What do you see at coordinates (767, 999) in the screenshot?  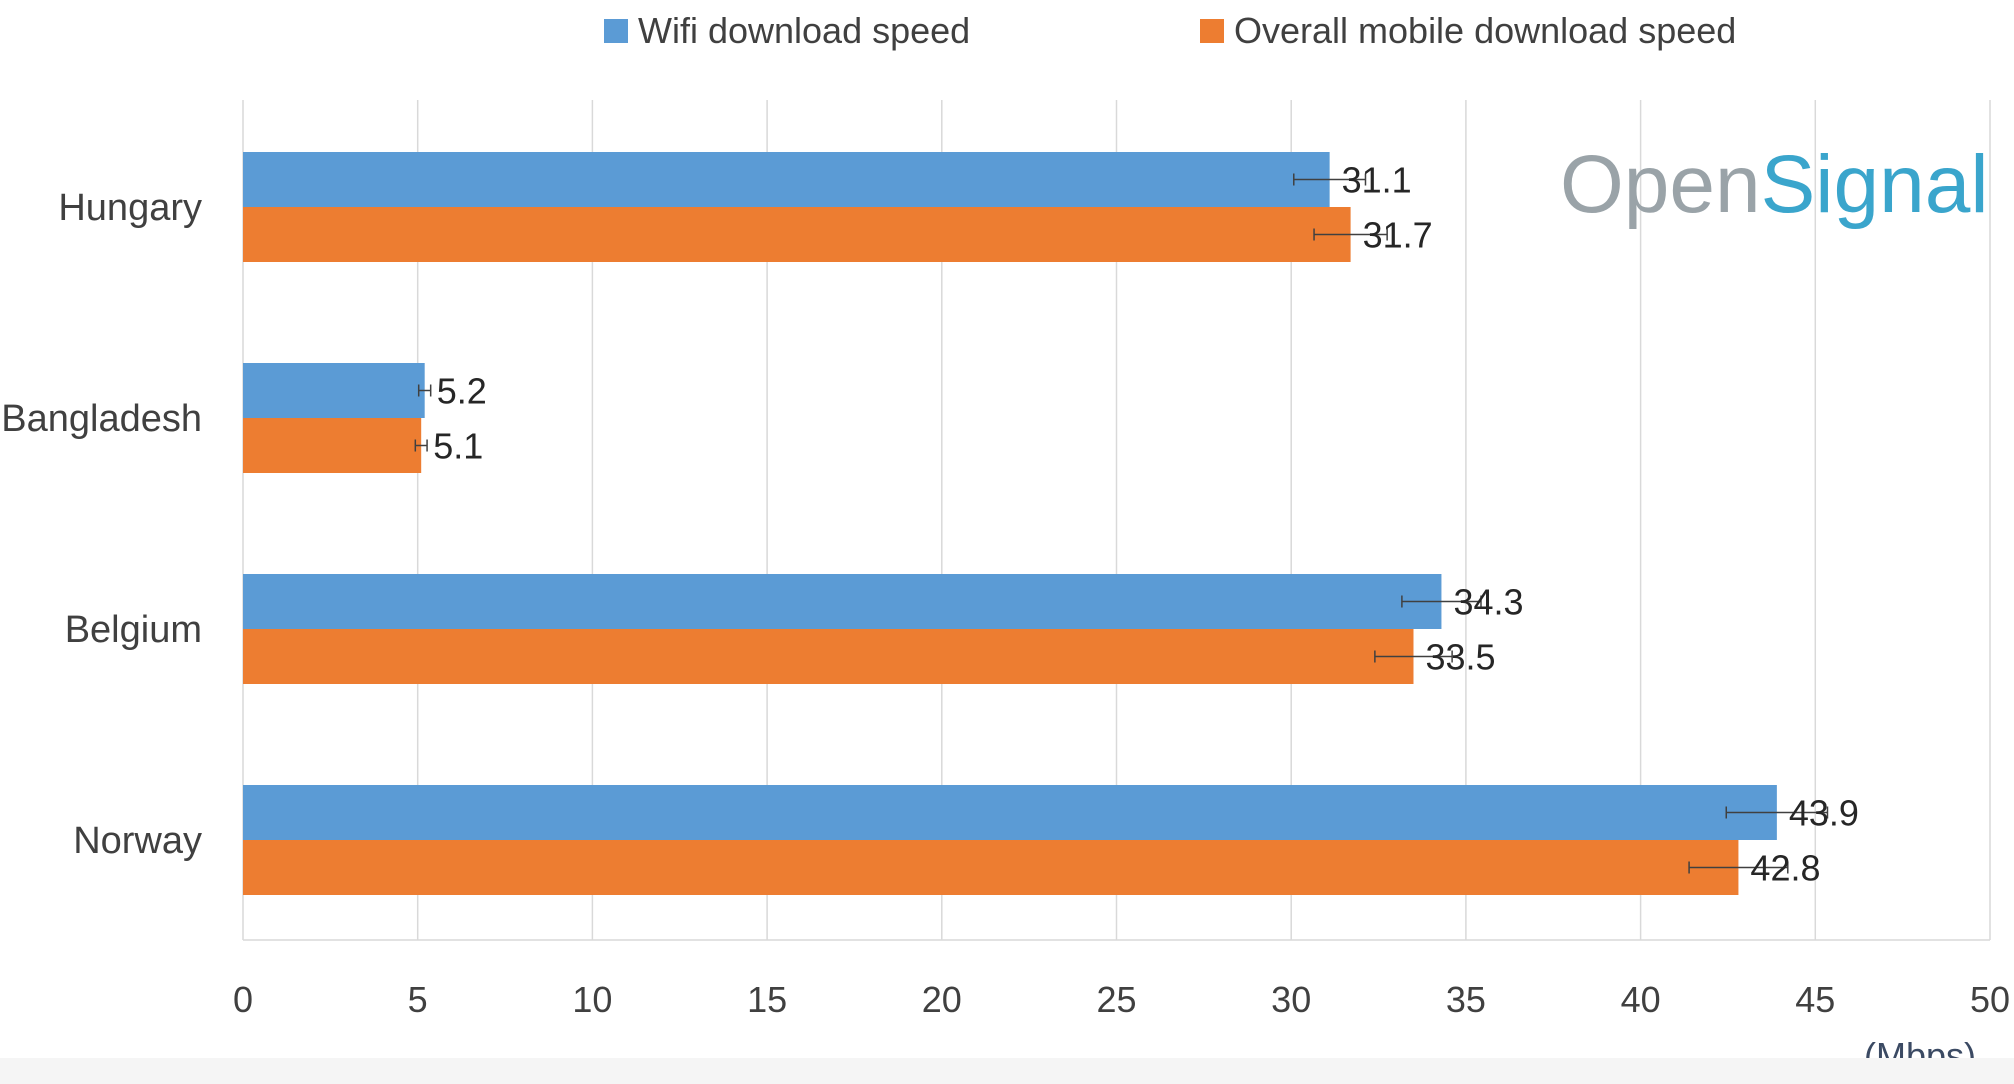 I see `tick-label-15: 15` at bounding box center [767, 999].